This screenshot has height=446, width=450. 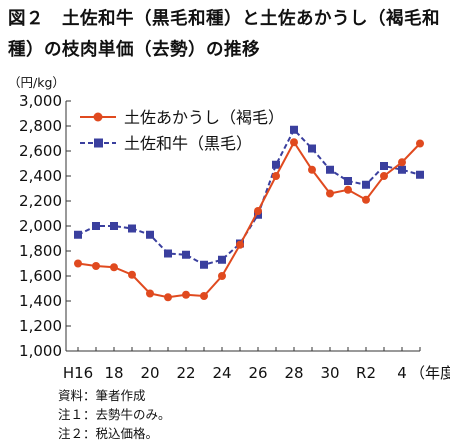 What do you see at coordinates (221, 373) in the screenshot?
I see `x-tick-label: 24` at bounding box center [221, 373].